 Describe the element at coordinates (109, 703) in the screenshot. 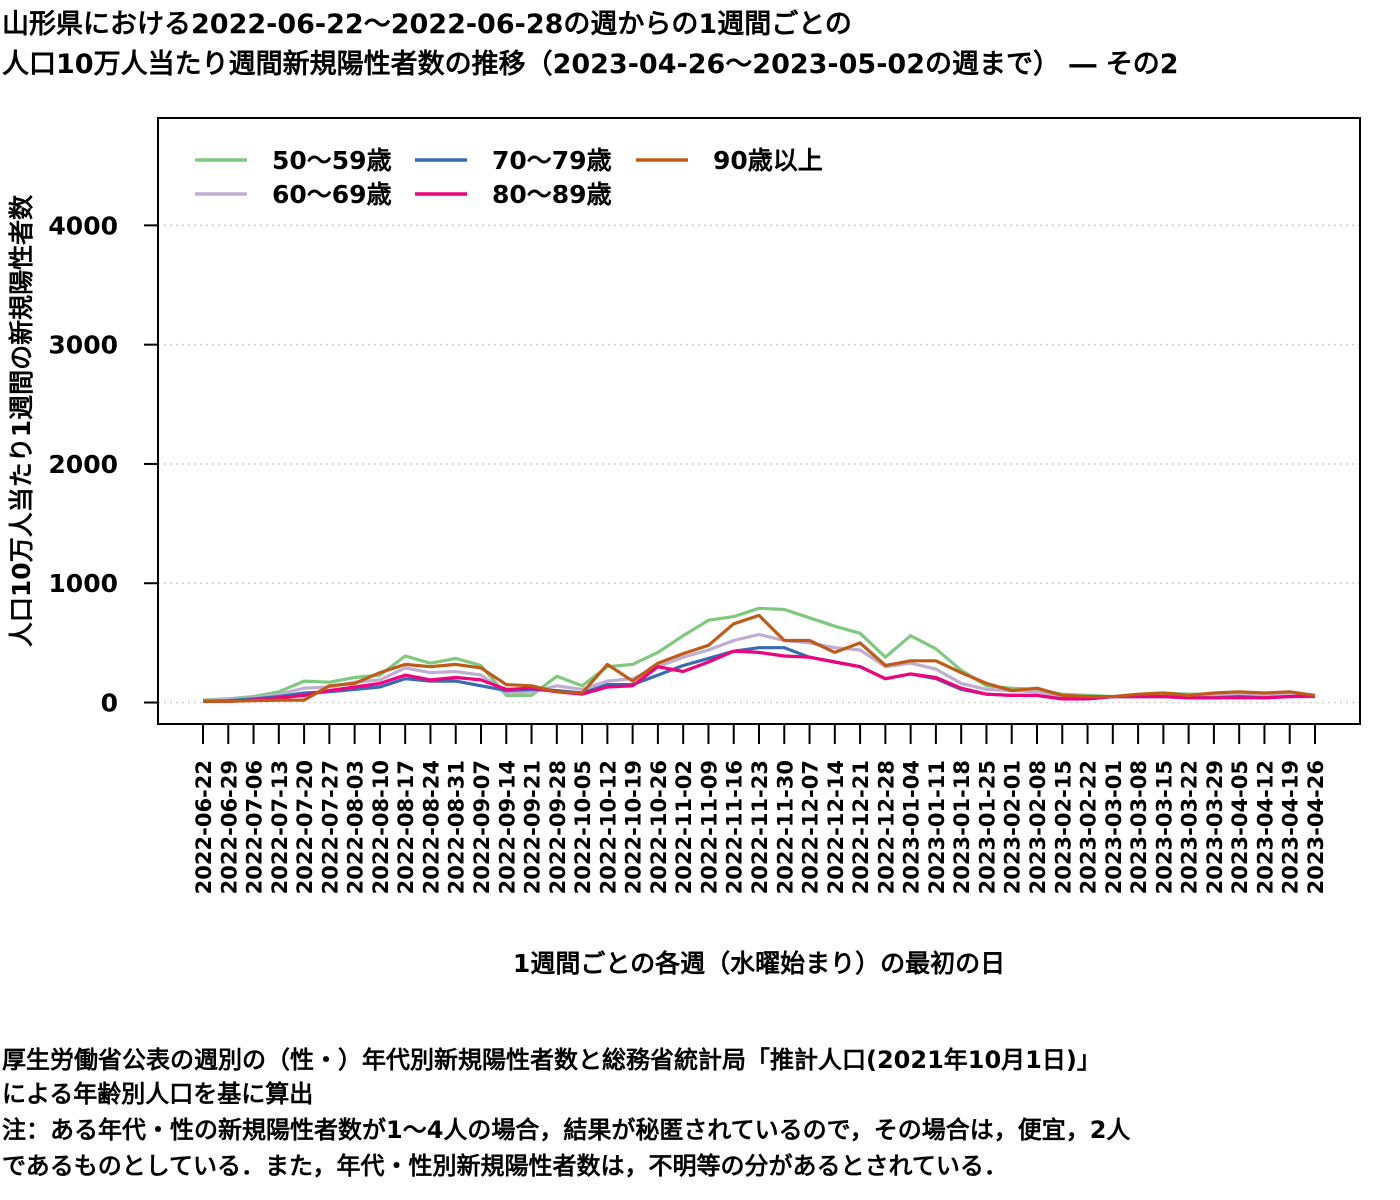

I see `y-tick-label: 0` at that location.